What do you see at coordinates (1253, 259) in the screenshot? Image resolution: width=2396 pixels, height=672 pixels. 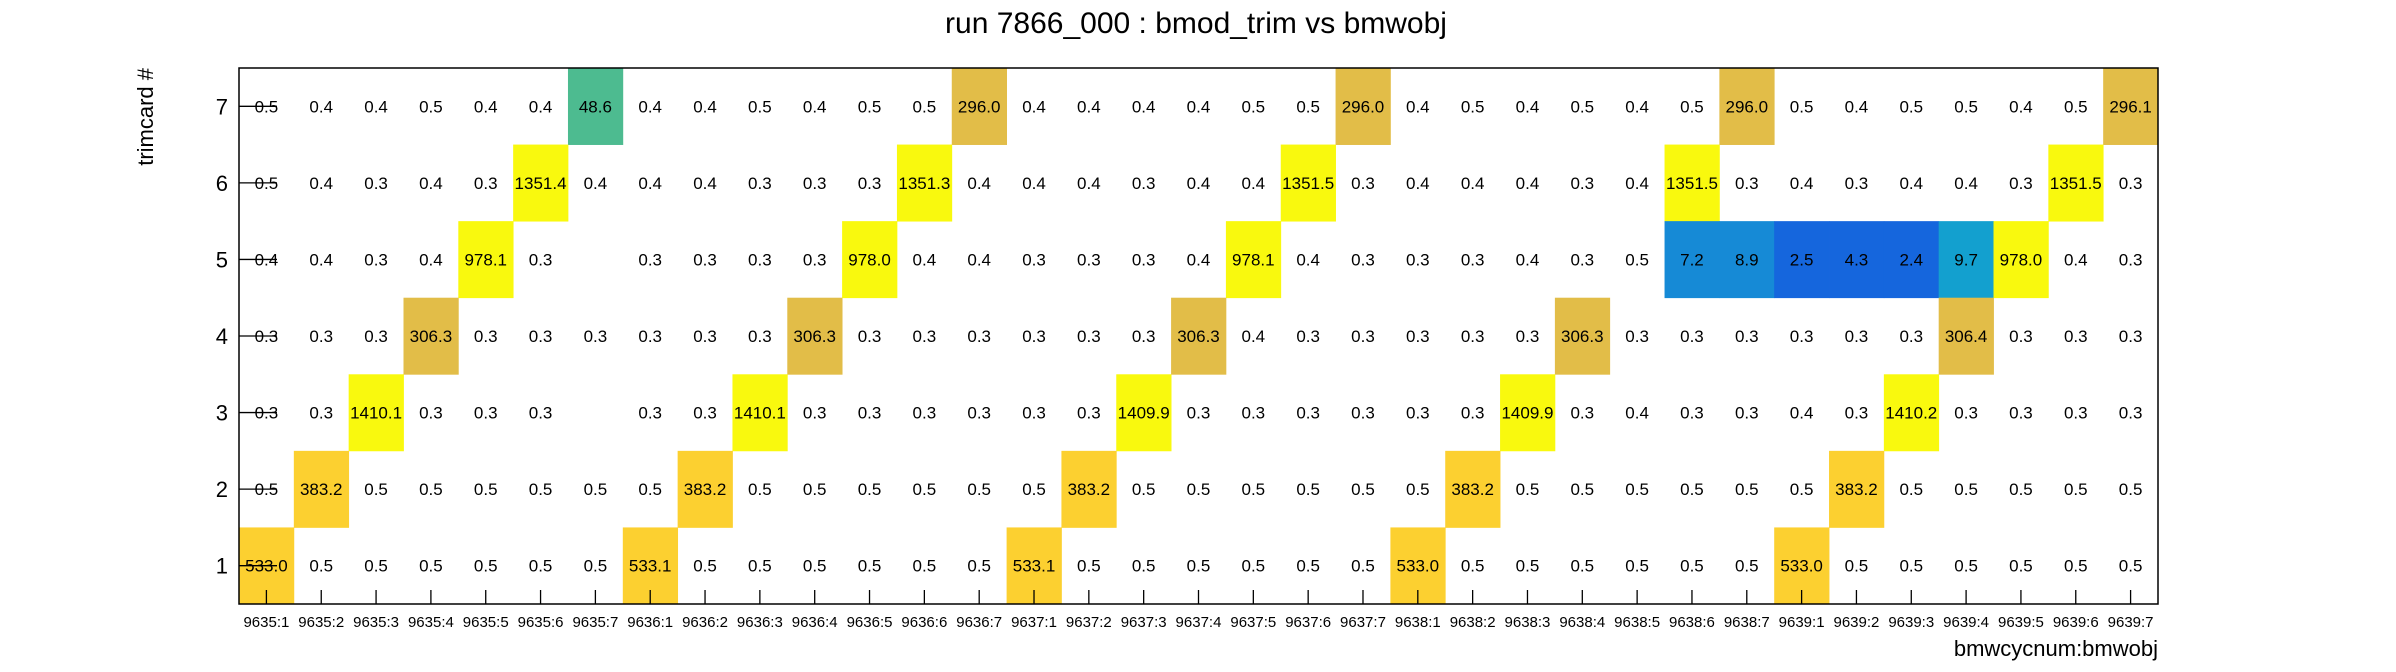 I see `cell-value-label: 978.1` at bounding box center [1253, 259].